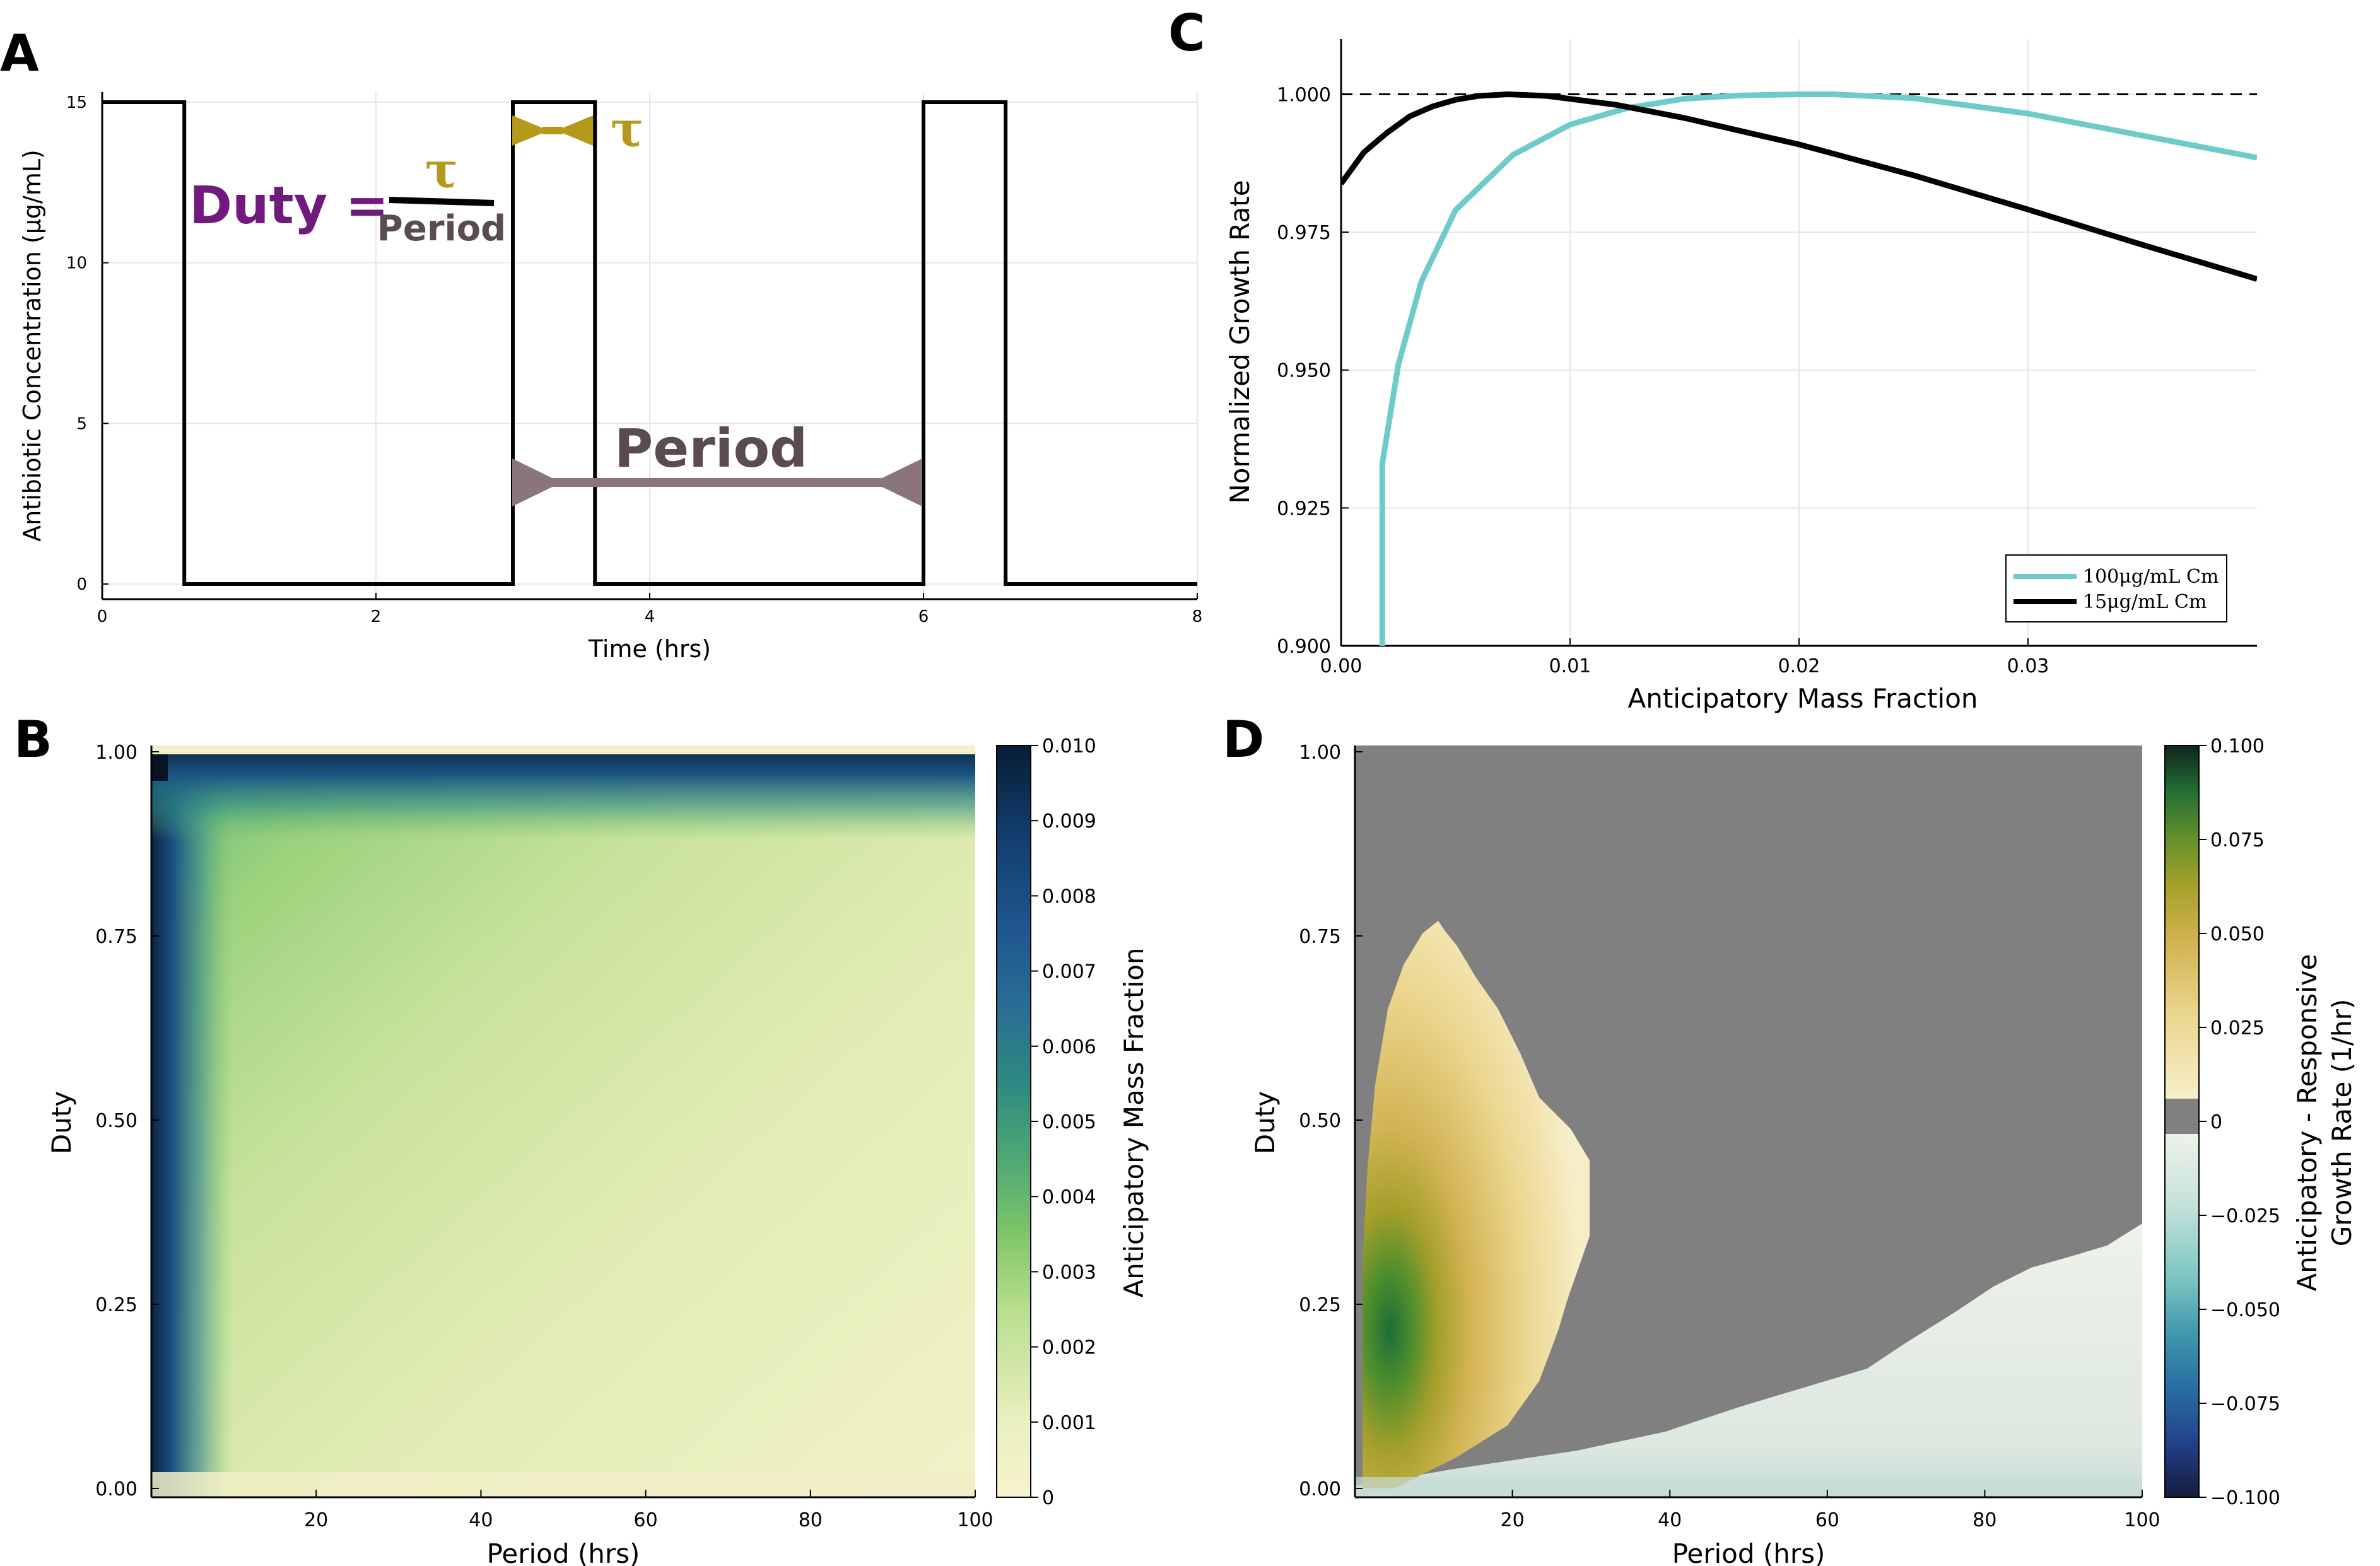  Describe the element at coordinates (442, 201) in the screenshot. I see `fraction-bar` at that location.